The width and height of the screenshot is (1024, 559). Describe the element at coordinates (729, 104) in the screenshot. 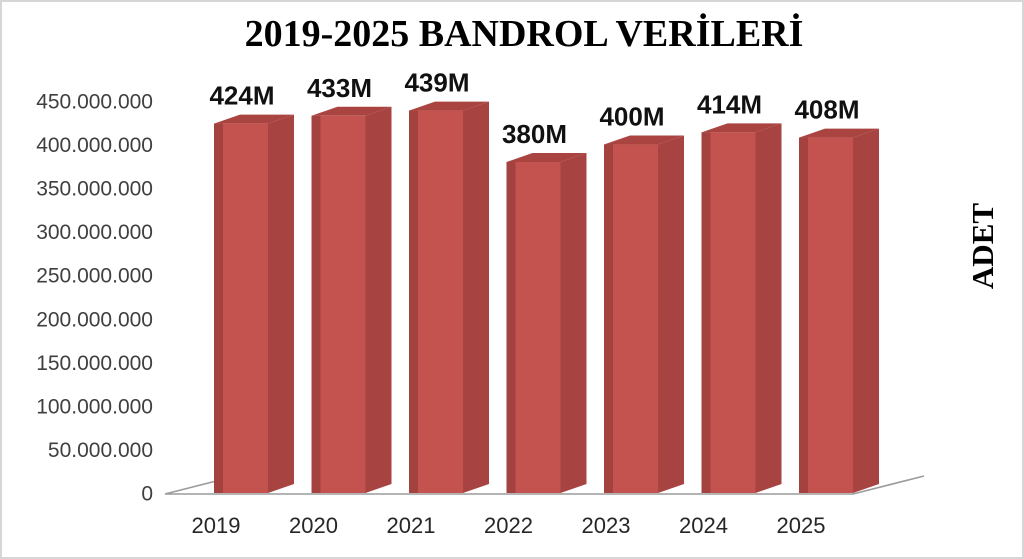

I see `bar-data-label: 414M` at that location.